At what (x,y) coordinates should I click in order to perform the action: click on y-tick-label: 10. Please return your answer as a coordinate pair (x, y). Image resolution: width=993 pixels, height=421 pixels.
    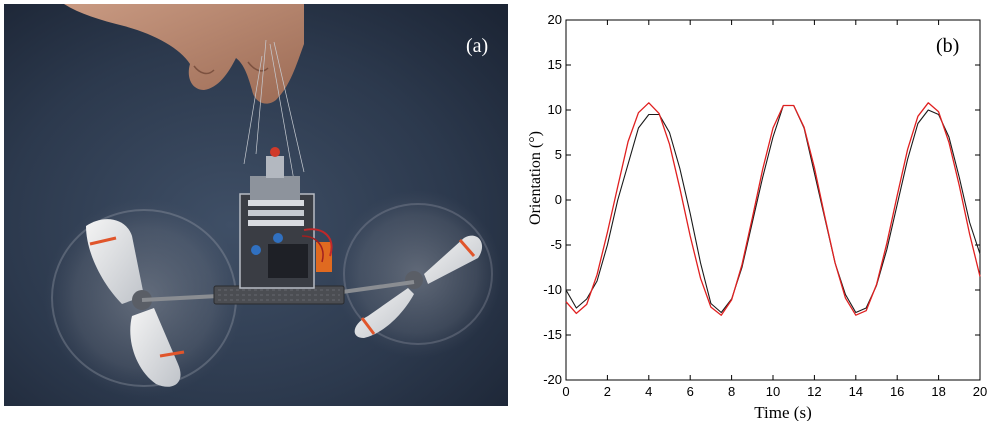
    Looking at the image, I should click on (555, 109).